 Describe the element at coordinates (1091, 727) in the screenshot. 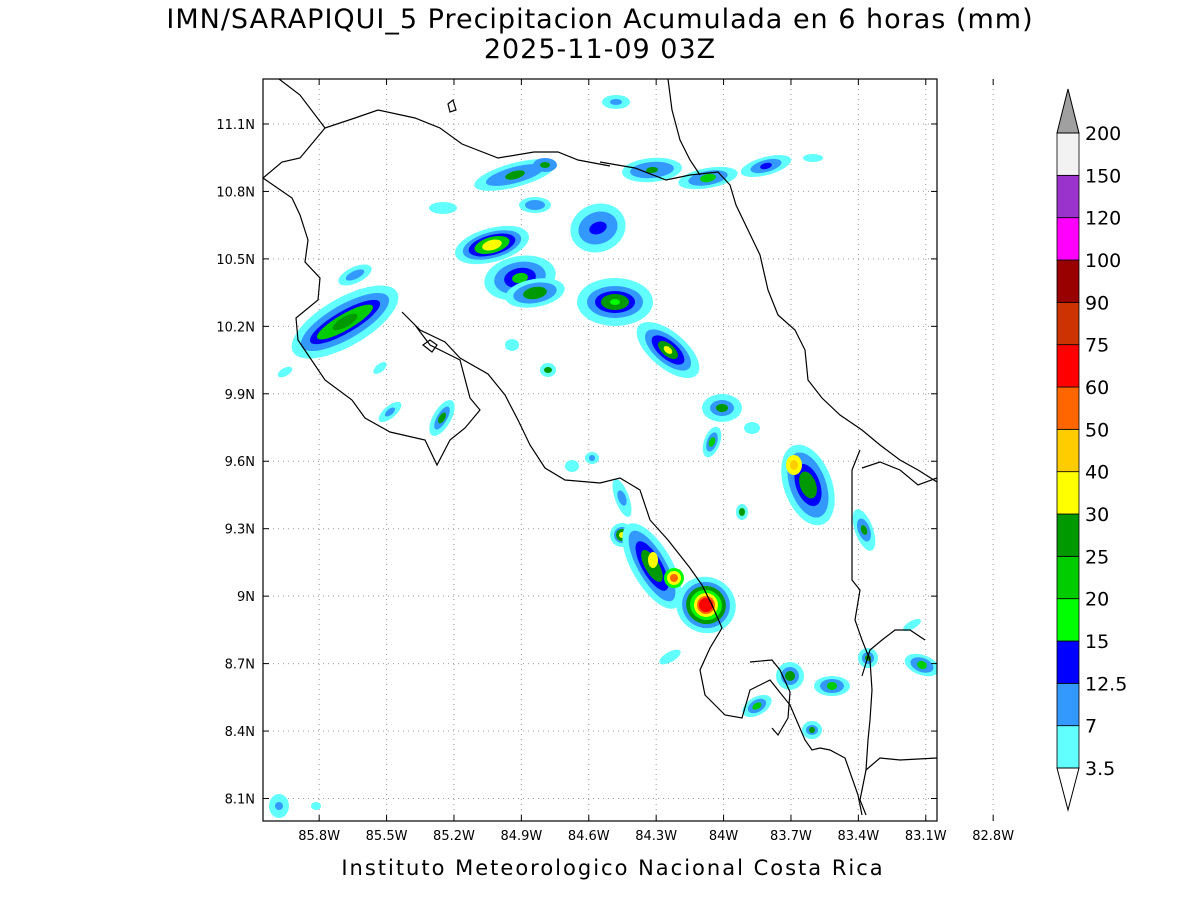

I see `colorbar-label: 7` at that location.